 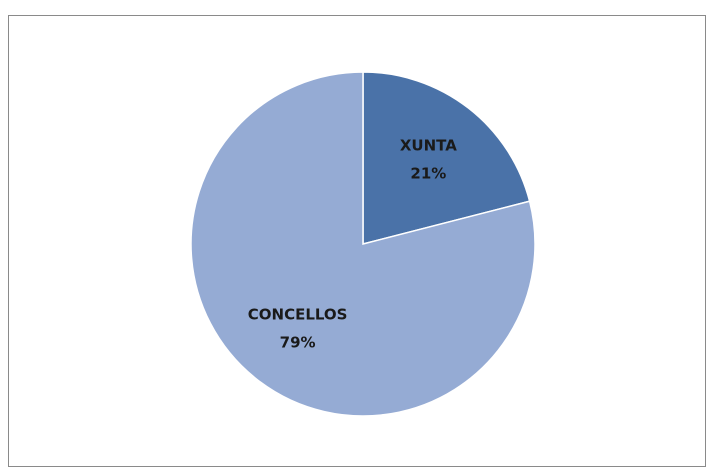 What do you see at coordinates (428, 145) in the screenshot?
I see `slice-category: XUNTA` at bounding box center [428, 145].